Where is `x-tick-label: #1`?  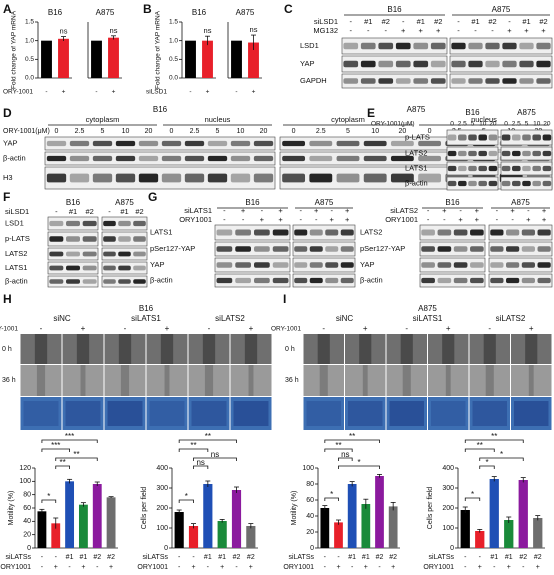
x-tick-label: #1 is located at coordinates (352, 557).